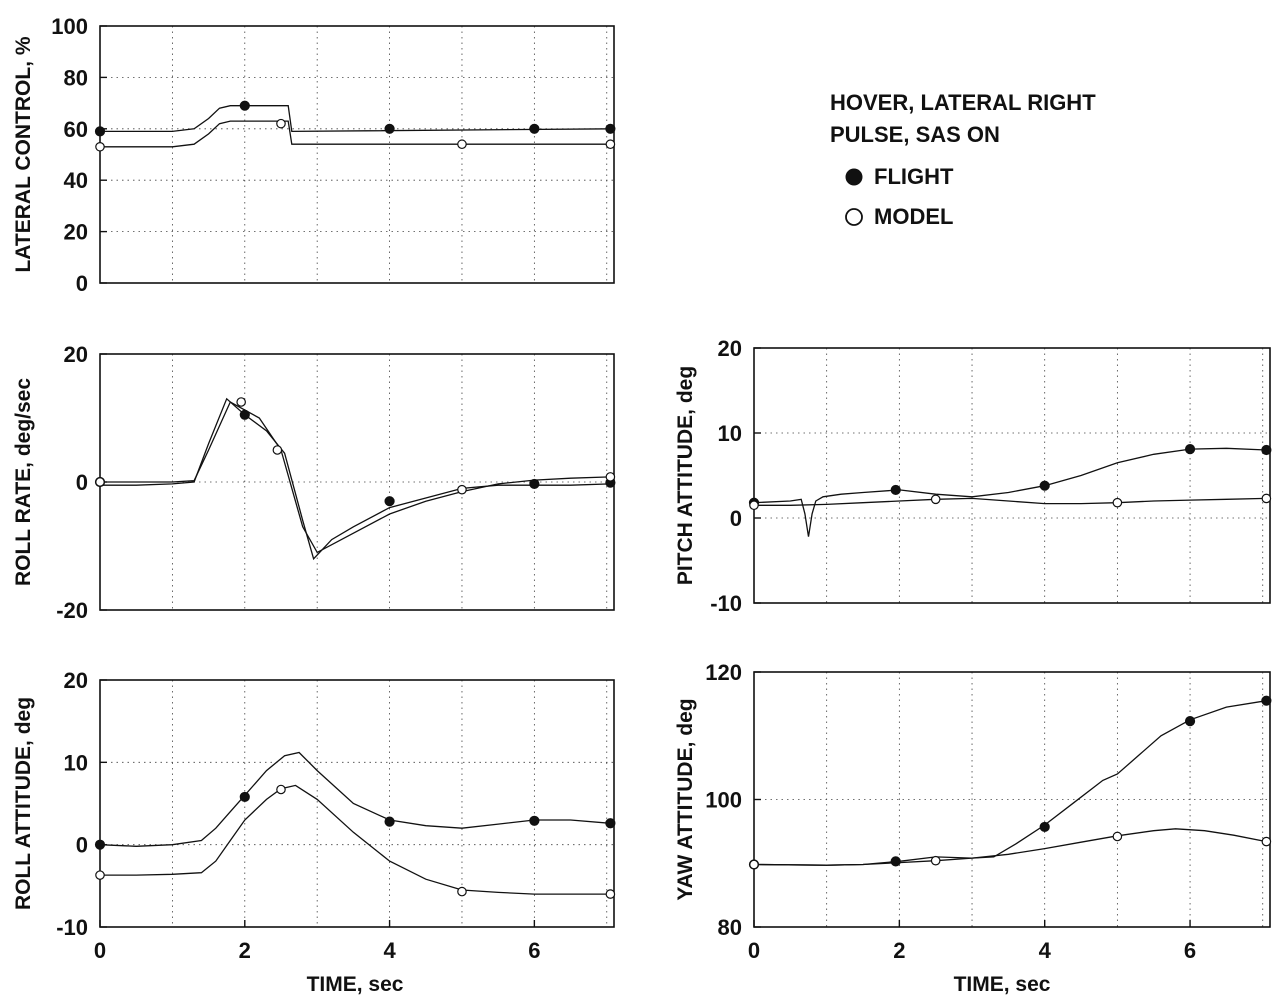 This screenshot has width=1276, height=1002. Describe the element at coordinates (76, 180) in the screenshot. I see `y-tick-label: 40` at that location.